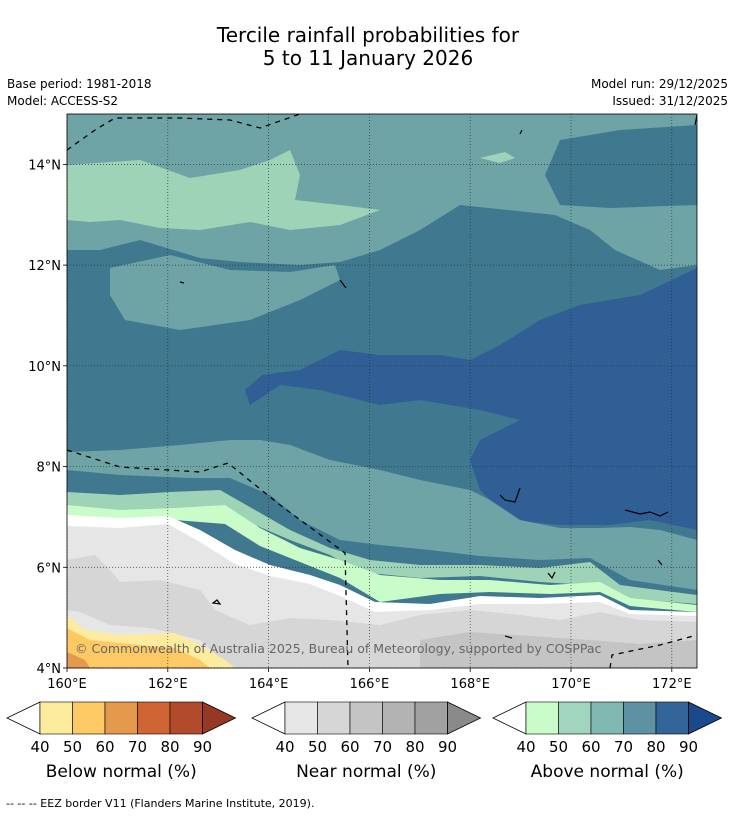 The width and height of the screenshot is (736, 816). I want to click on map-title-line1: Tercile rainfall probabilities for, so click(368, 35).